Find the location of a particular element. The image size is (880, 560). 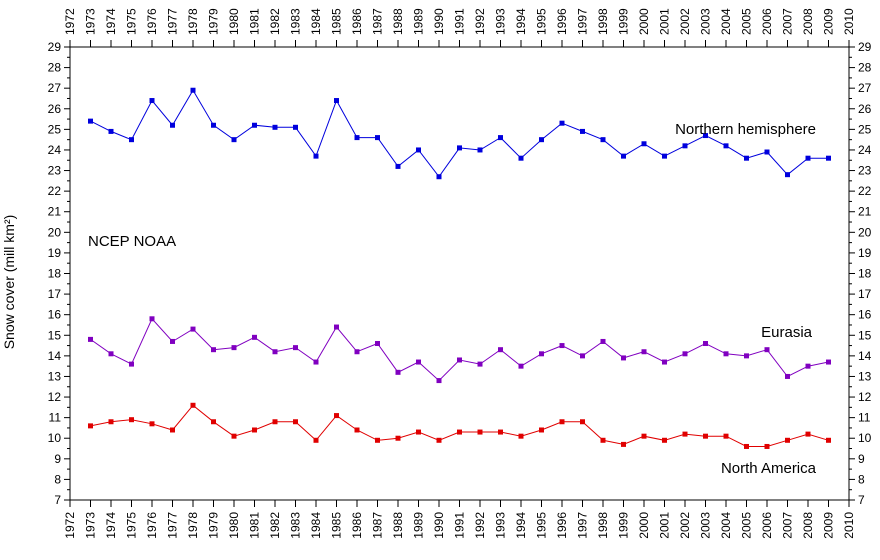

x-tick-label-top: 1978 is located at coordinates (193, 21).